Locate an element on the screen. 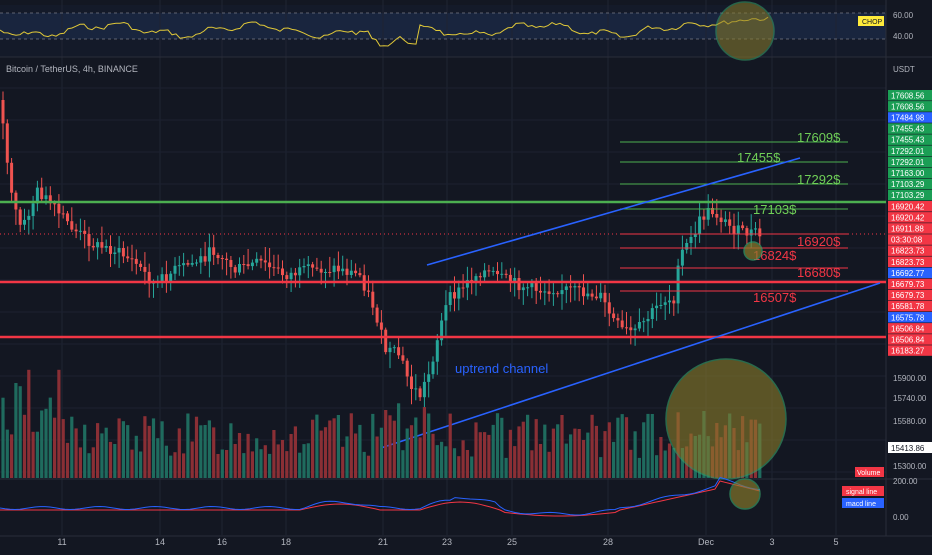 The height and width of the screenshot is (555, 932). macd-legend-bg is located at coordinates (863, 491).